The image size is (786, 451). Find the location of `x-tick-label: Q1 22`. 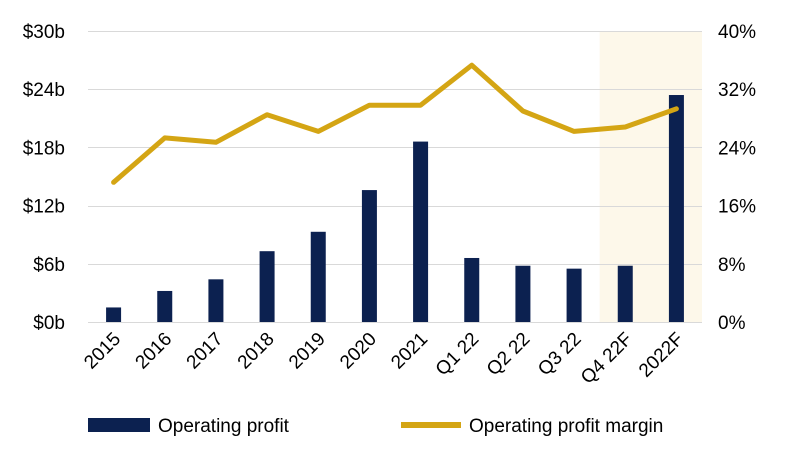

x-tick-label: Q1 22 is located at coordinates (457, 354).